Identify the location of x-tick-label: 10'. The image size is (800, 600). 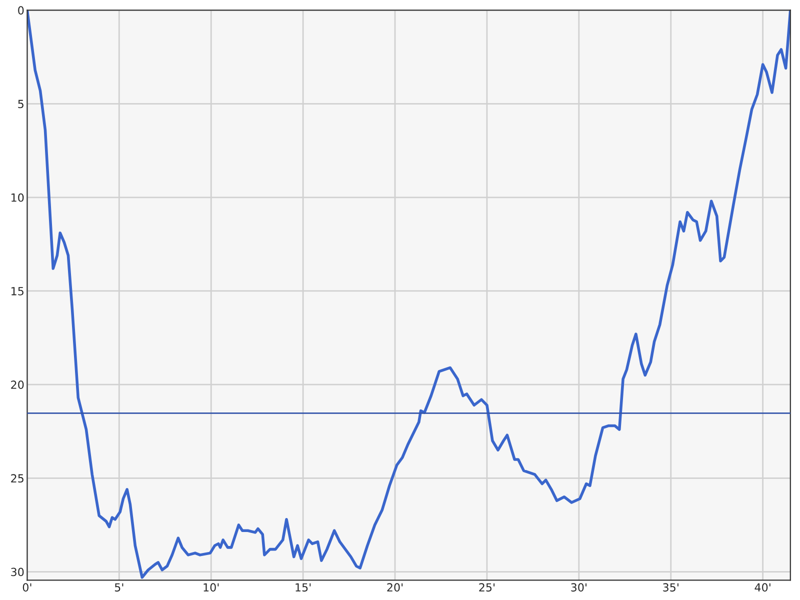
(211, 587).